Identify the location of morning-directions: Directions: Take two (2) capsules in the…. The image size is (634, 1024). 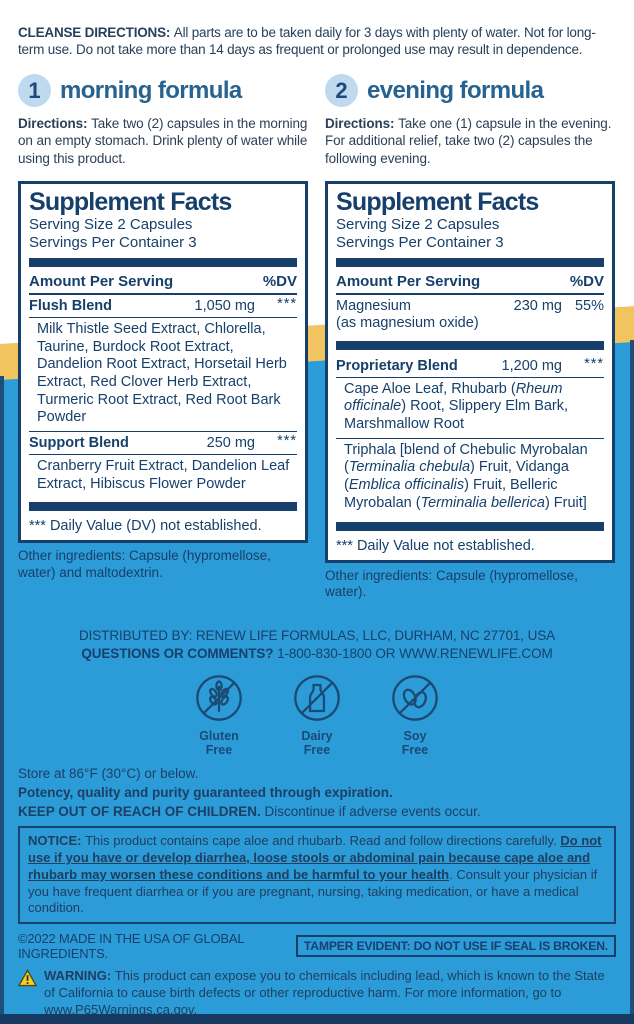
(163, 140).